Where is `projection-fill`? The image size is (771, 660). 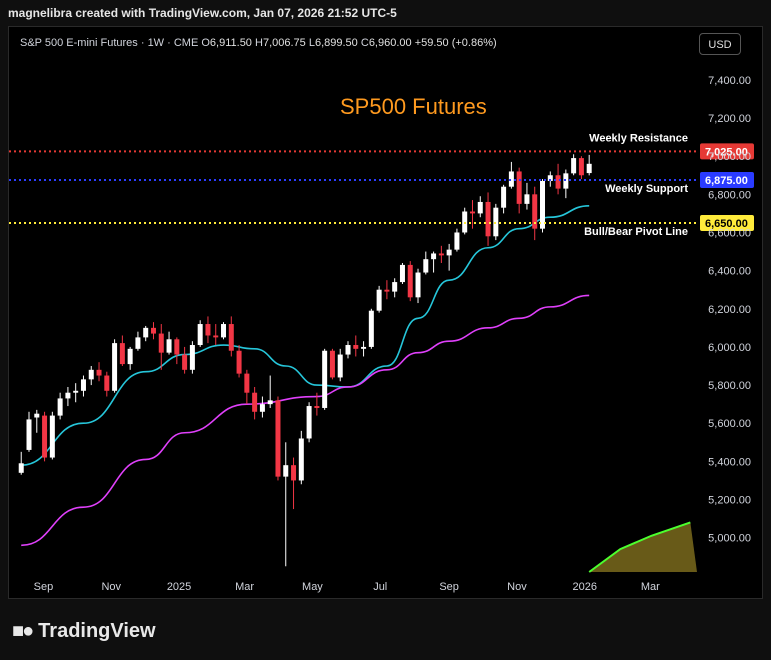
projection-fill is located at coordinates (643, 547).